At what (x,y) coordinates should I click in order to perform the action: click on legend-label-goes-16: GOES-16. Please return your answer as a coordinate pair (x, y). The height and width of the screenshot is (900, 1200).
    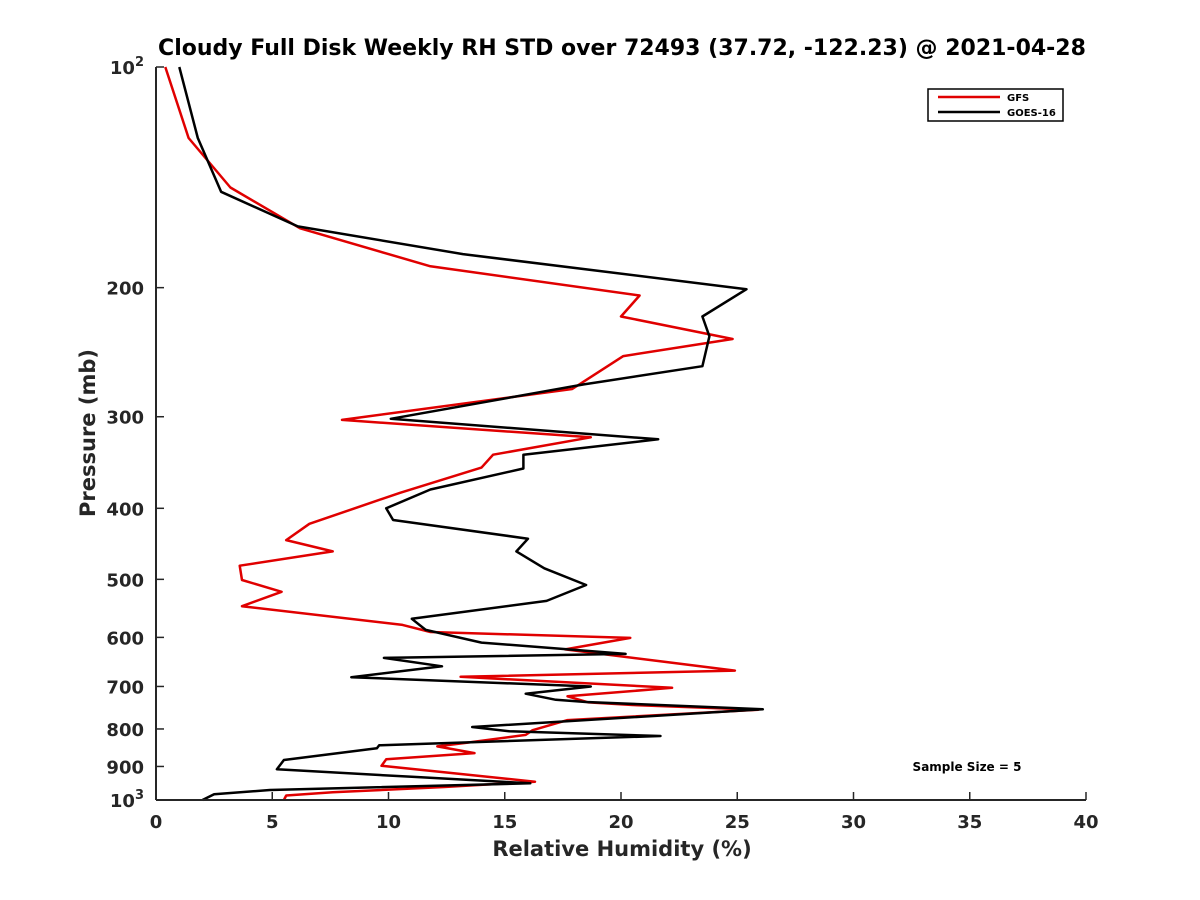
    Looking at the image, I should click on (1031, 113).